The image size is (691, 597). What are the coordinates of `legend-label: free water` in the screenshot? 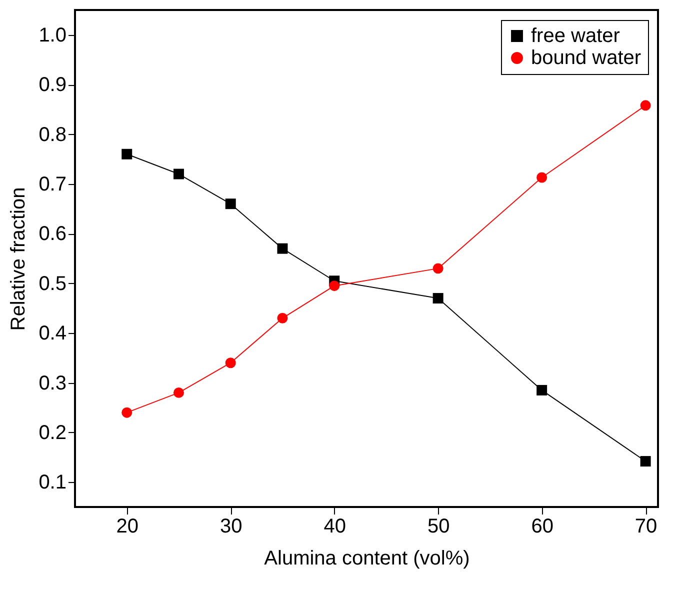 It's located at (575, 36).